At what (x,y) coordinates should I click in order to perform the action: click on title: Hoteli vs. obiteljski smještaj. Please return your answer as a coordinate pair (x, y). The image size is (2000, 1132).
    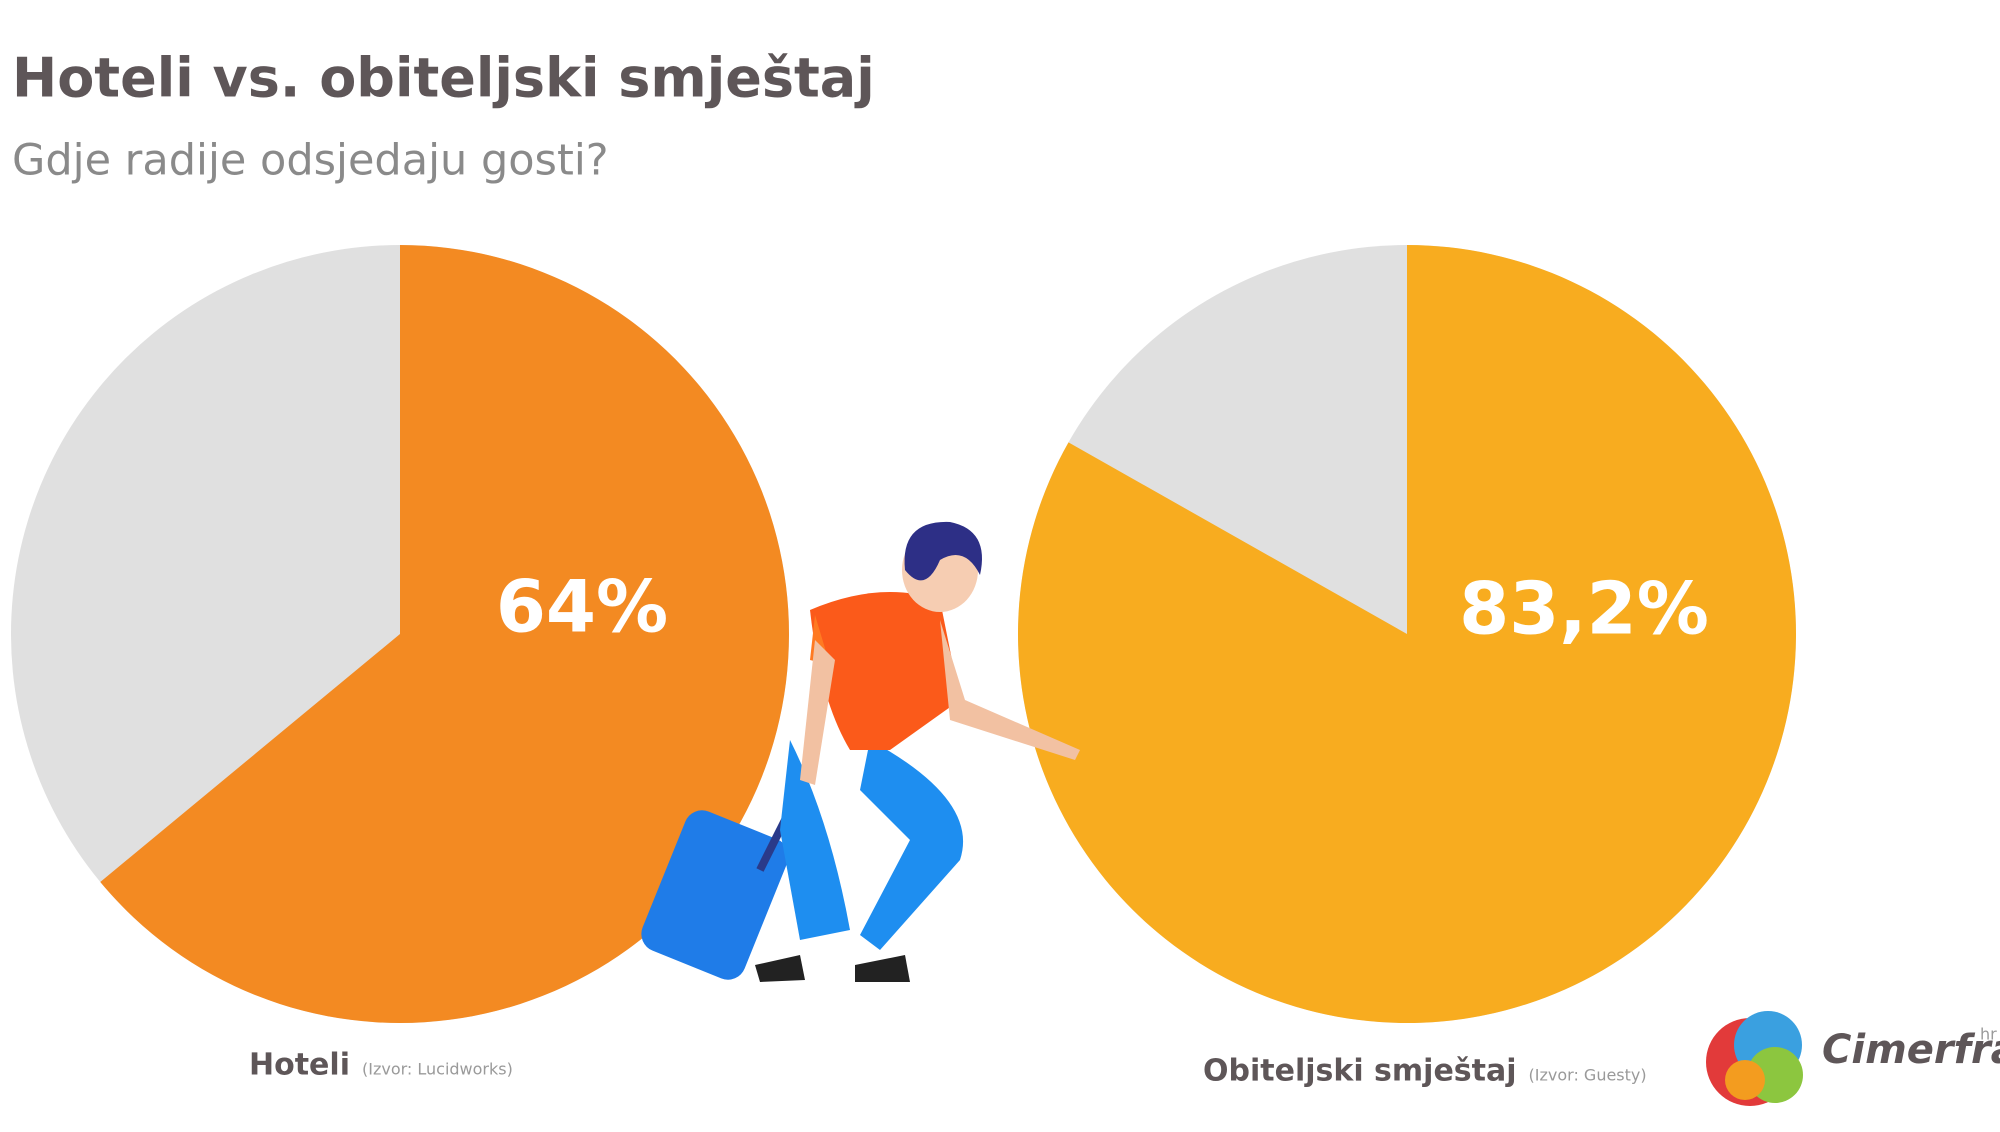
    Looking at the image, I should click on (443, 78).